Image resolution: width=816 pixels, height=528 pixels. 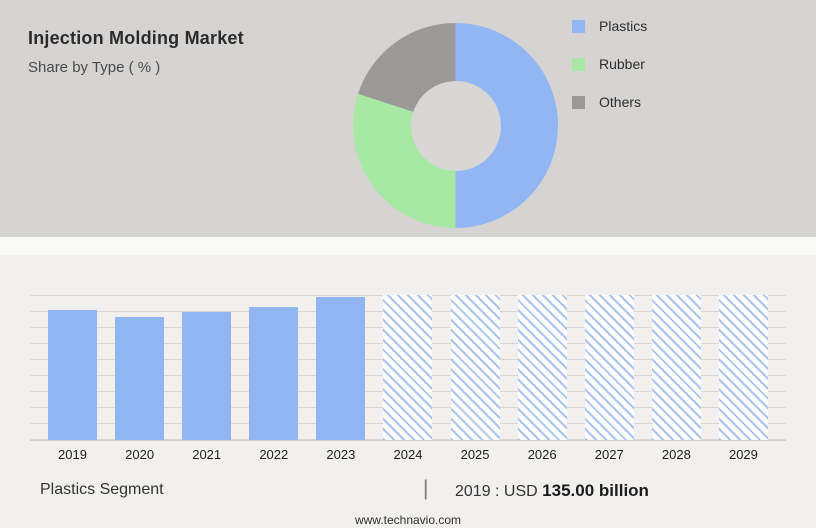 What do you see at coordinates (102, 489) in the screenshot?
I see `segment-label: Plastics Segment` at bounding box center [102, 489].